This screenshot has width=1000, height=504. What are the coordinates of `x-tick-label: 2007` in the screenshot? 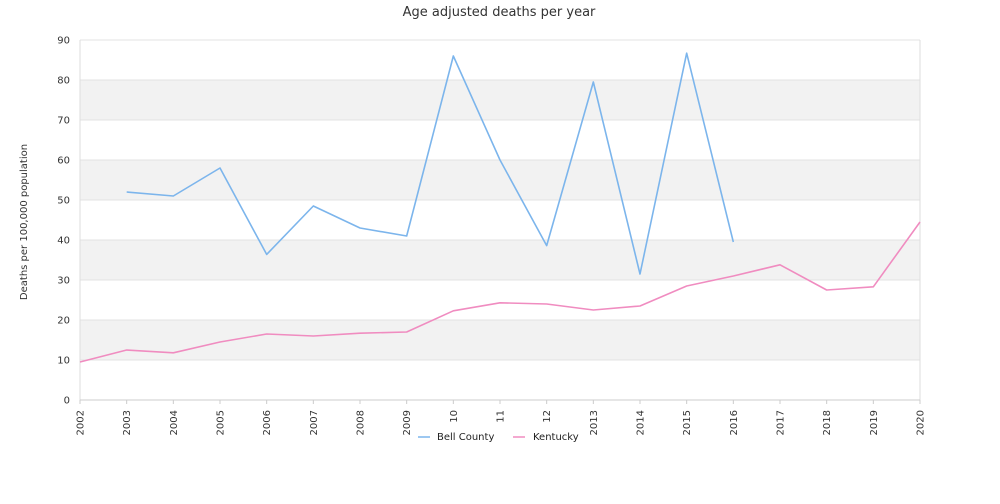 It's located at (314, 422).